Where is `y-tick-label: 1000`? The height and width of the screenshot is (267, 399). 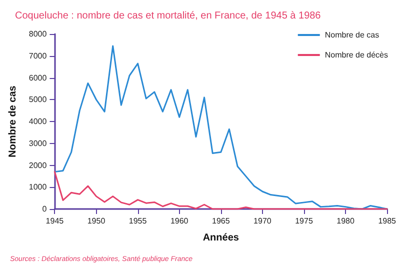 y-tick-label: 1000 is located at coordinates (38, 187).